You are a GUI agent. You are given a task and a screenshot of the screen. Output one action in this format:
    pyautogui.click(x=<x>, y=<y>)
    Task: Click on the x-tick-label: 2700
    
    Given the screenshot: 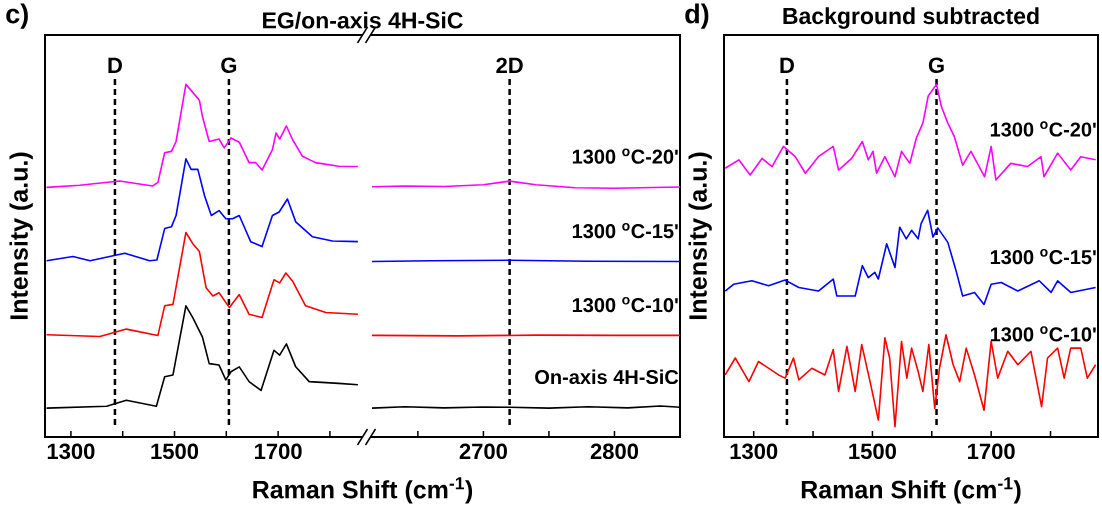 What is the action you would take?
    pyautogui.click(x=483, y=451)
    